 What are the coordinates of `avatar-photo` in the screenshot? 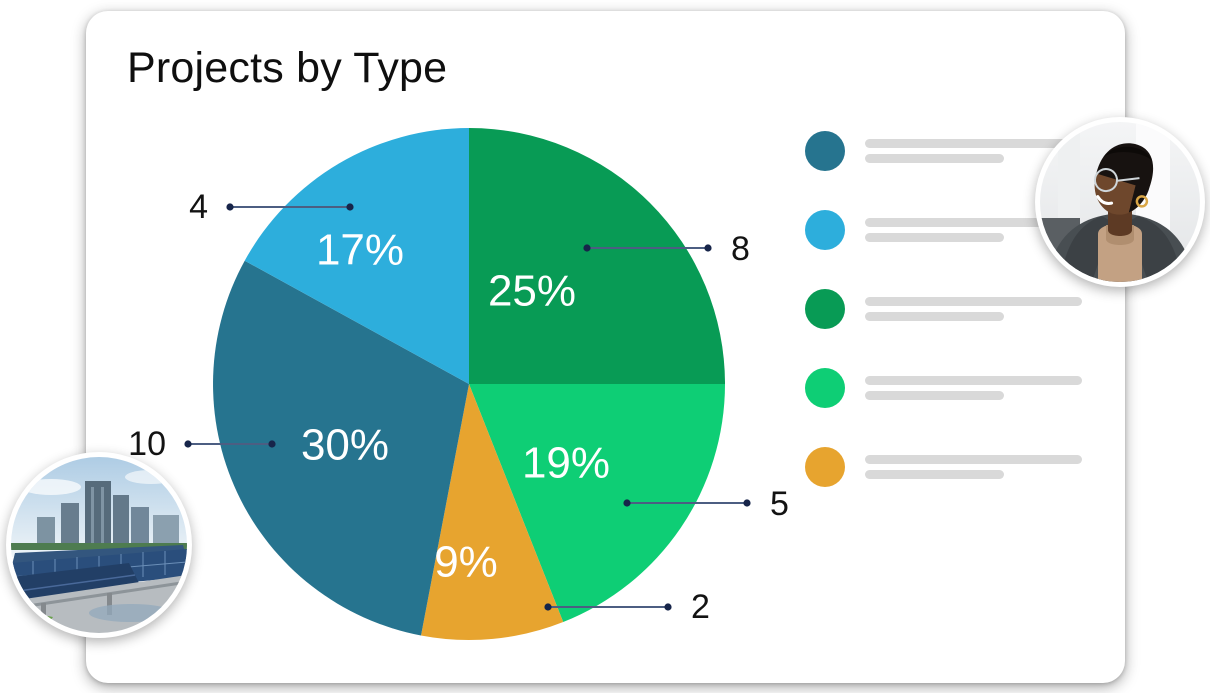 It's located at (1120, 202).